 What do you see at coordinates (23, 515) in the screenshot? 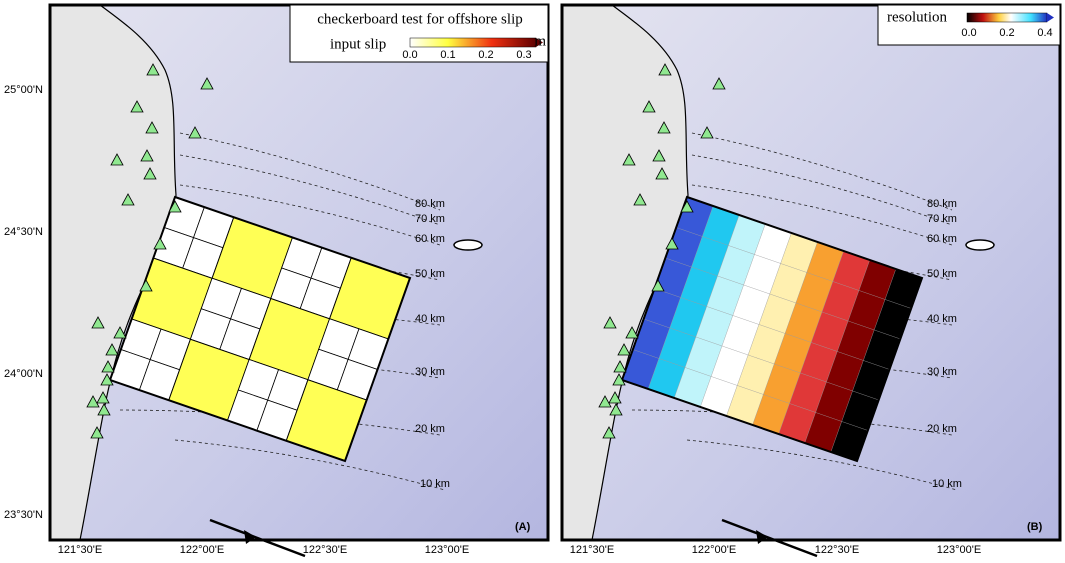
I see `y-tick-label: 23°30'N` at bounding box center [23, 515].